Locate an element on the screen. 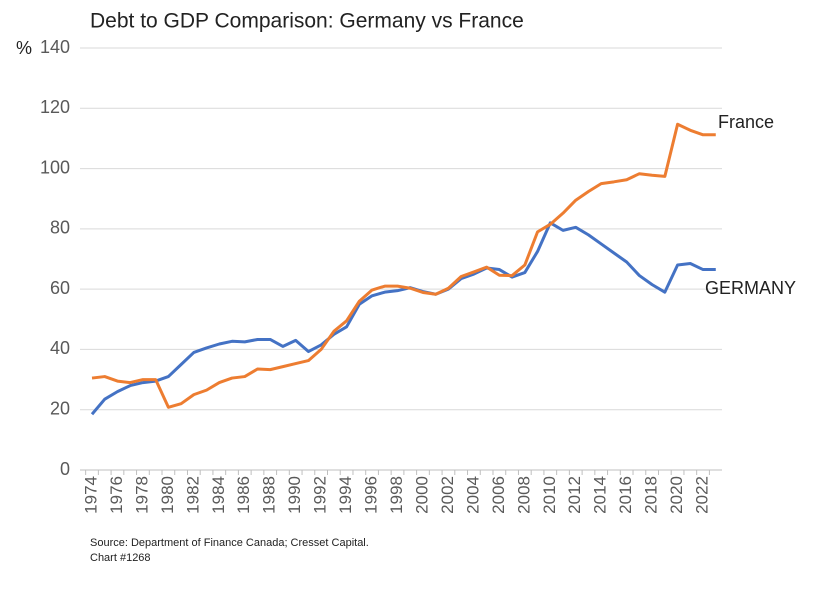 This screenshot has width=814, height=591. x-tick-label: 2020 is located at coordinates (676, 495).